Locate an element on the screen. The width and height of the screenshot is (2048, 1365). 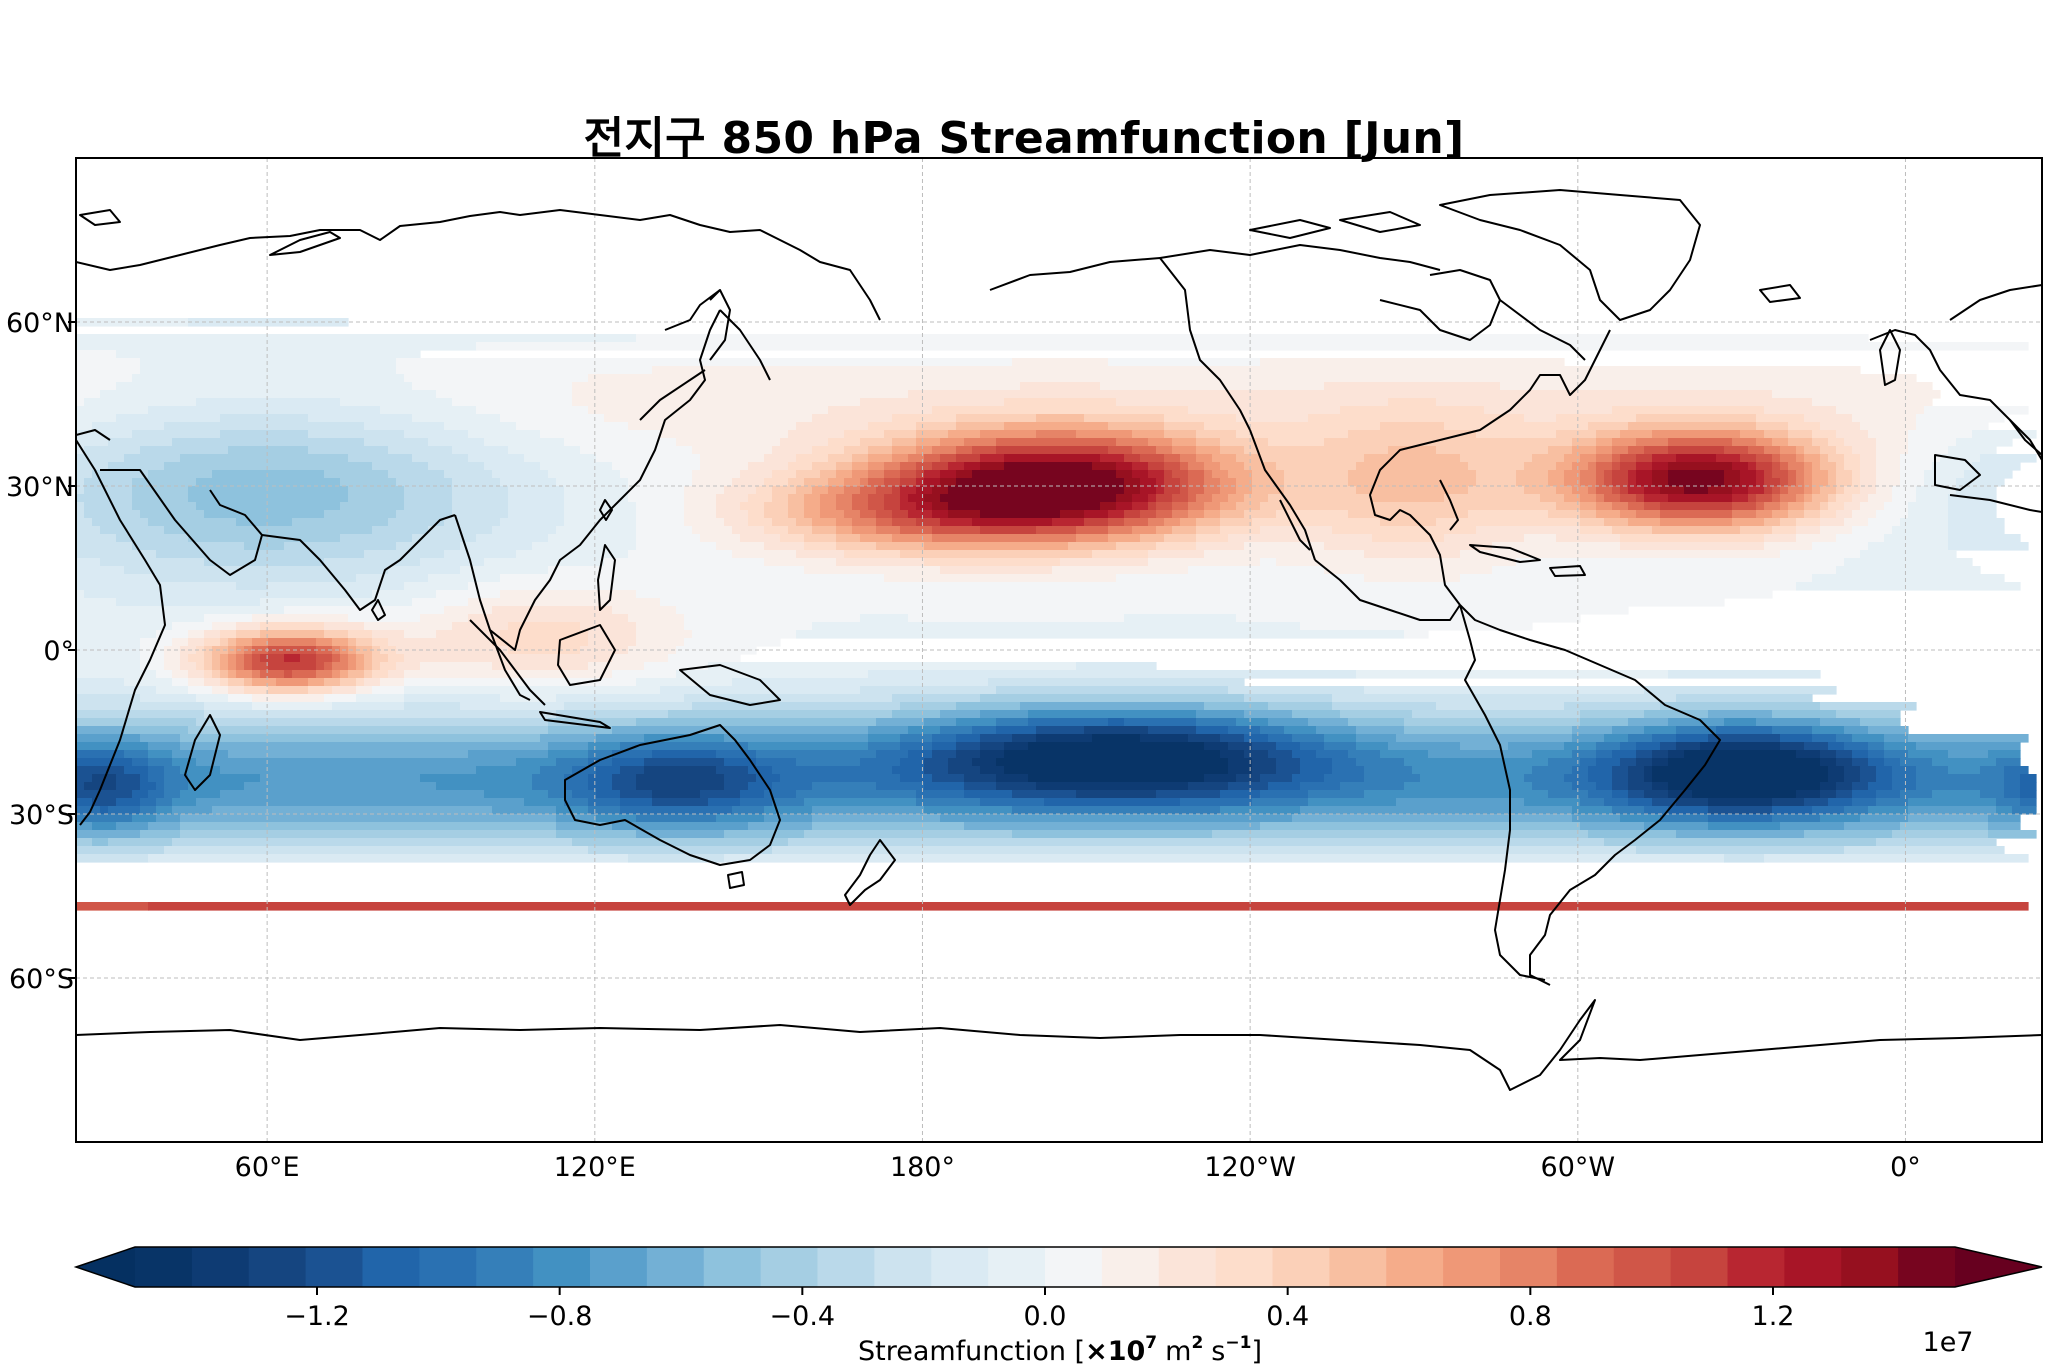
coastline-svalbard is located at coordinates (100, 217).